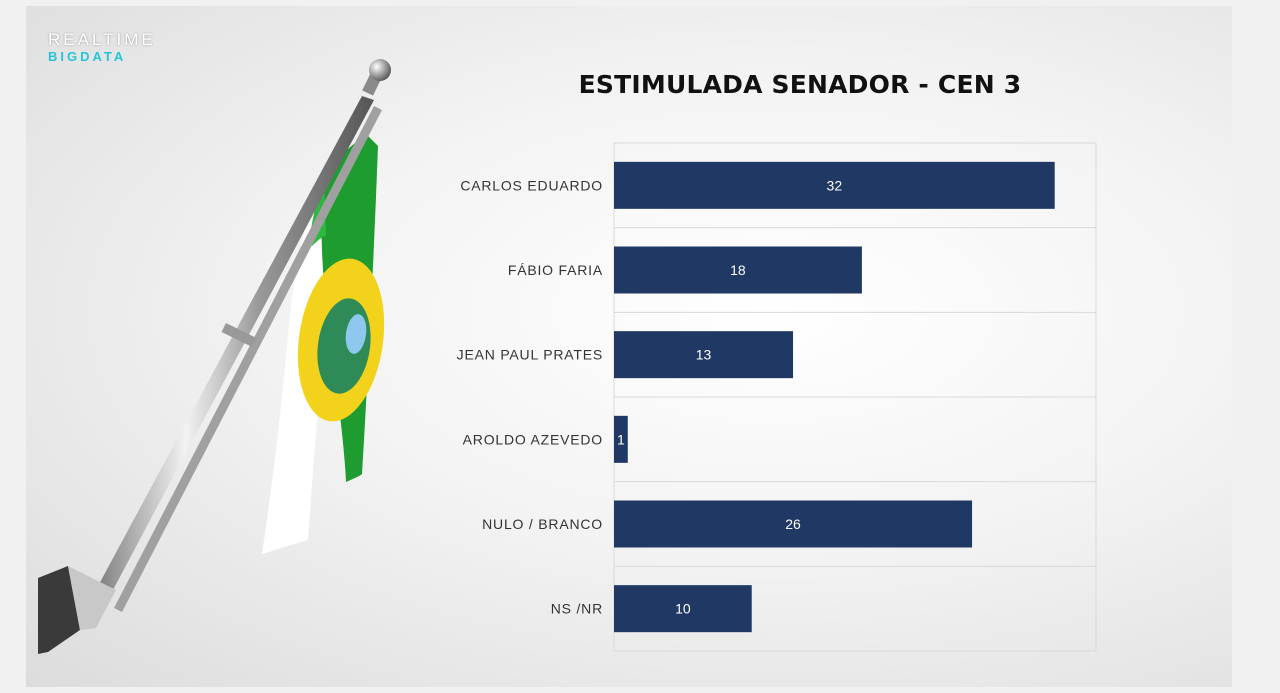 The width and height of the screenshot is (1280, 693). I want to click on data-label: 26, so click(793, 524).